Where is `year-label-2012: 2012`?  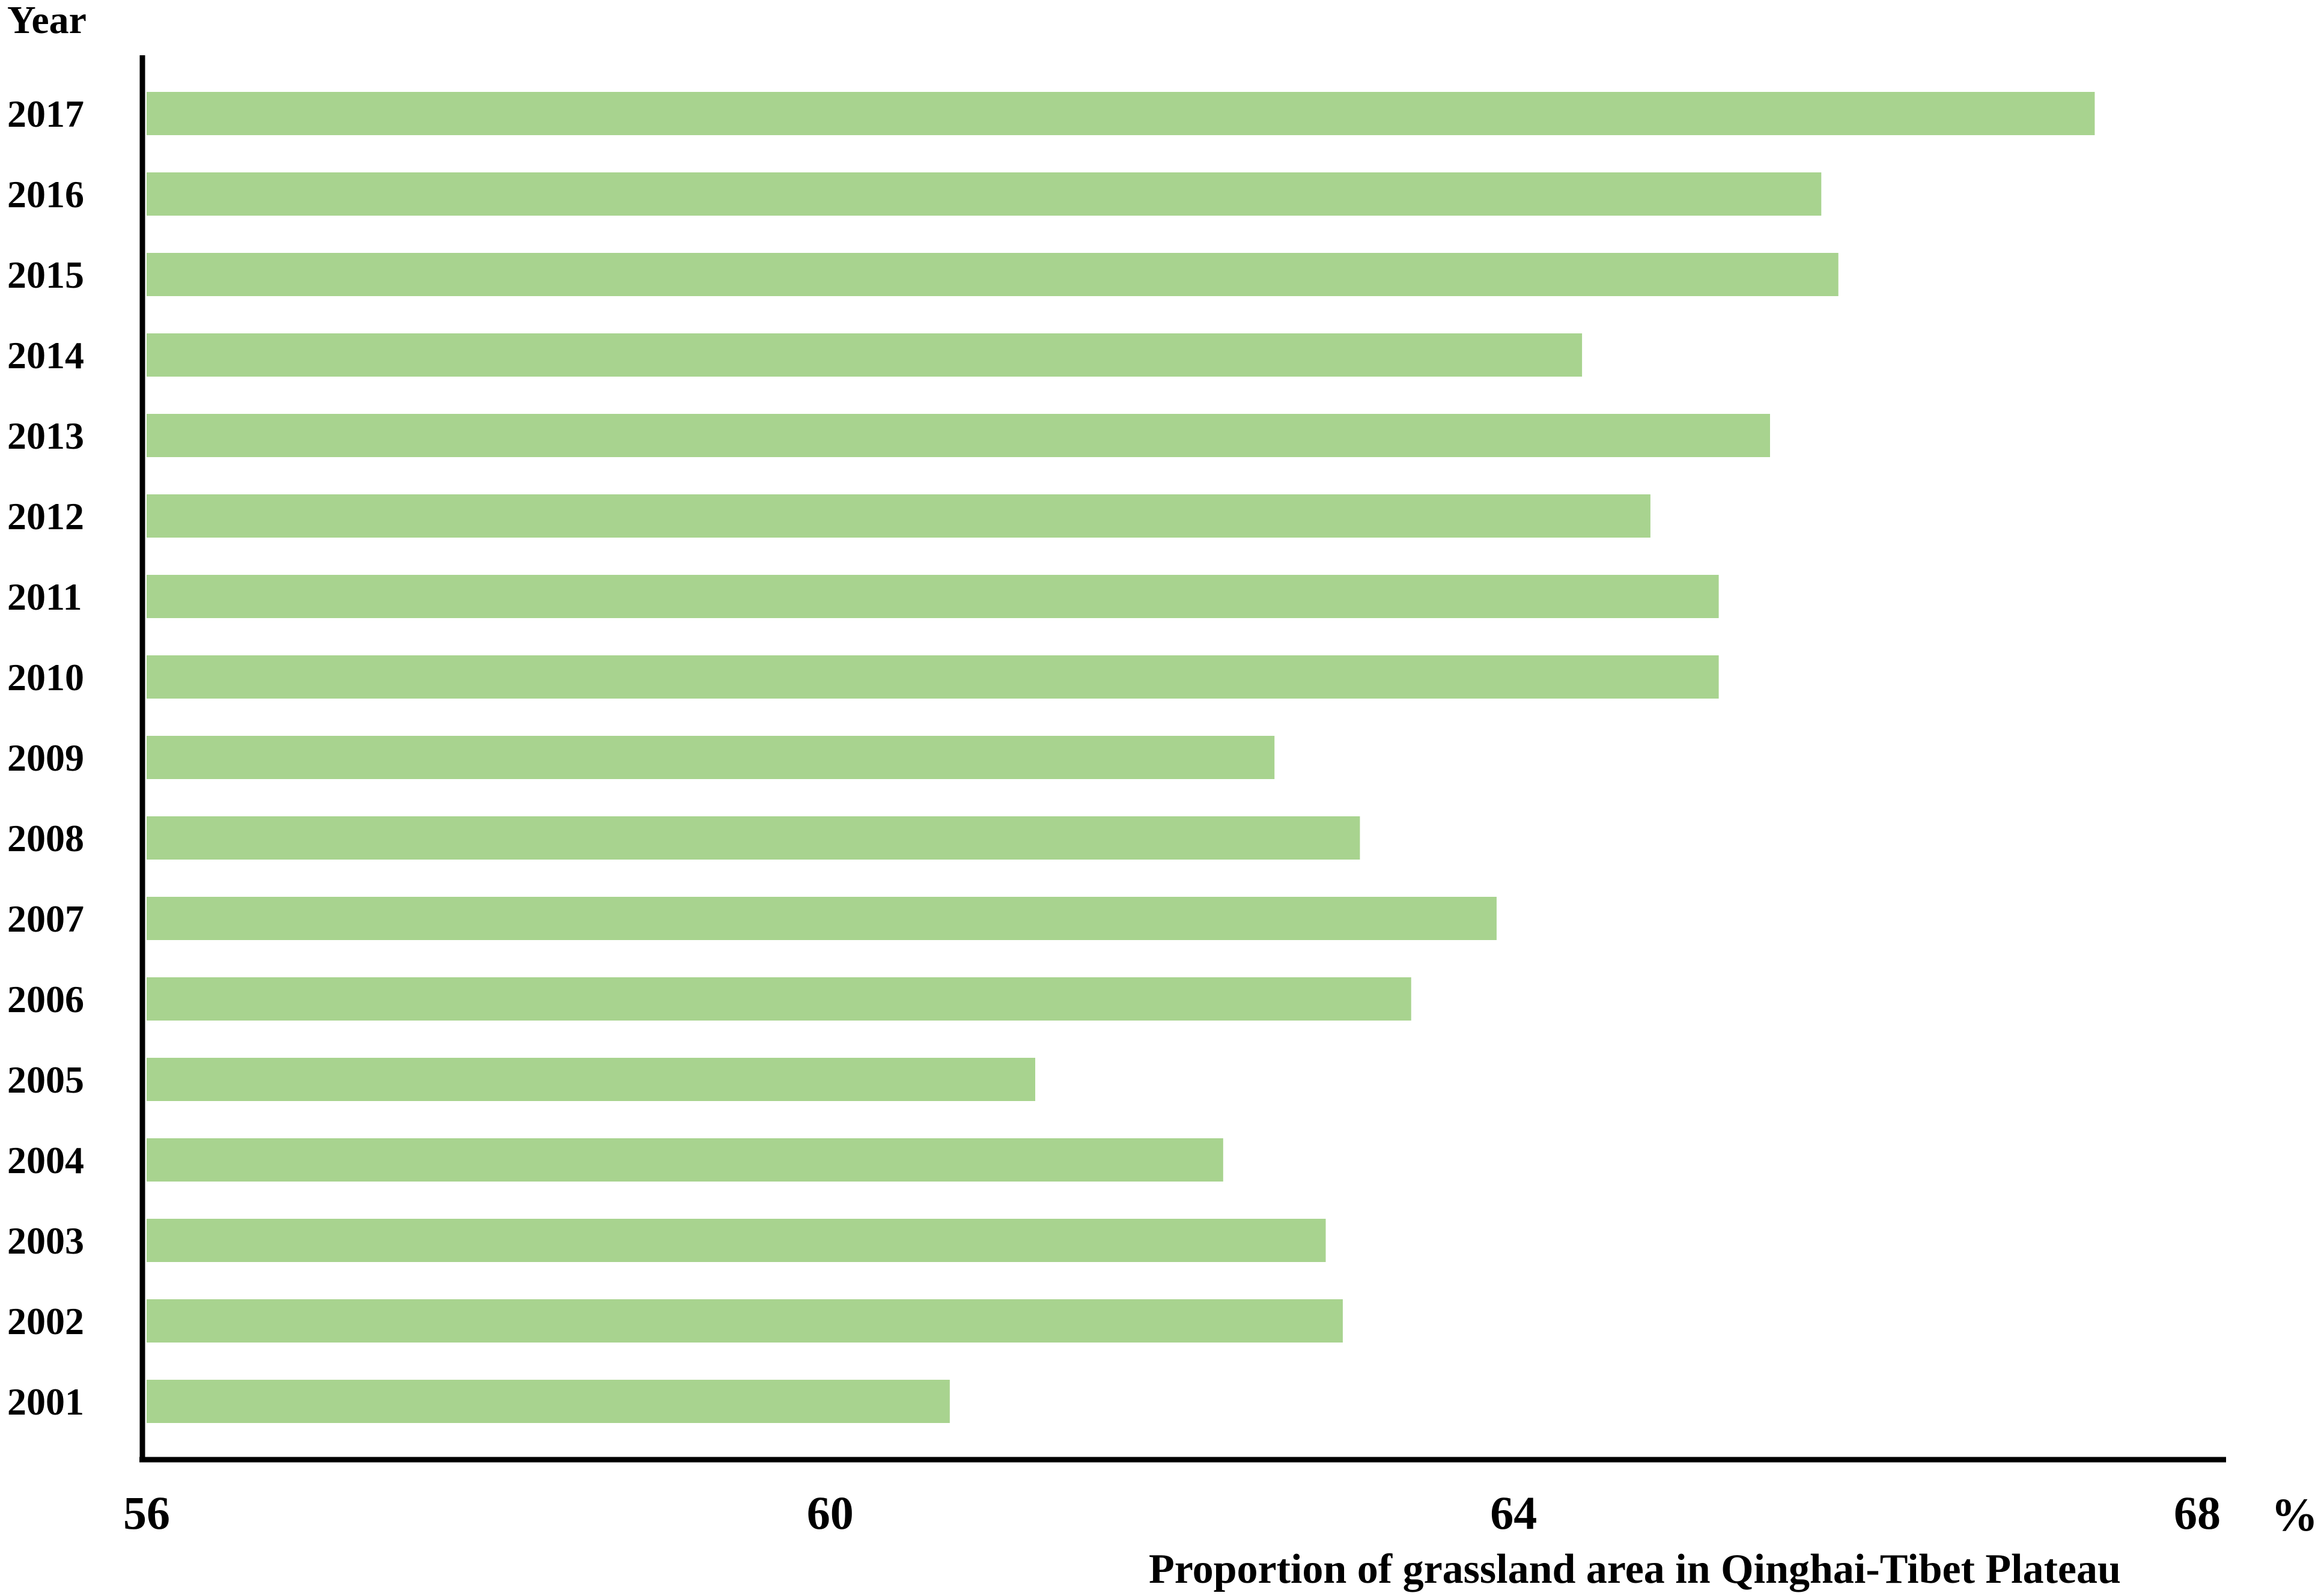
year-label-2012: 2012 is located at coordinates (45, 516).